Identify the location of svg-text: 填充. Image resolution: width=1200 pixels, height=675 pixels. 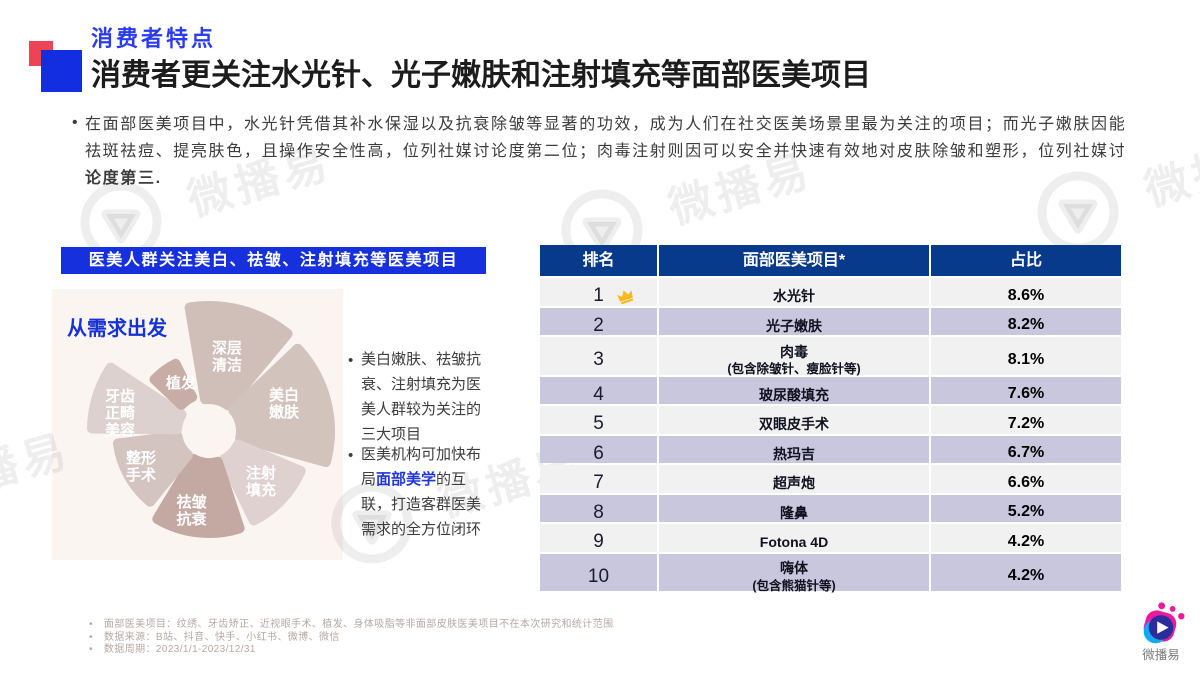
(261, 490).